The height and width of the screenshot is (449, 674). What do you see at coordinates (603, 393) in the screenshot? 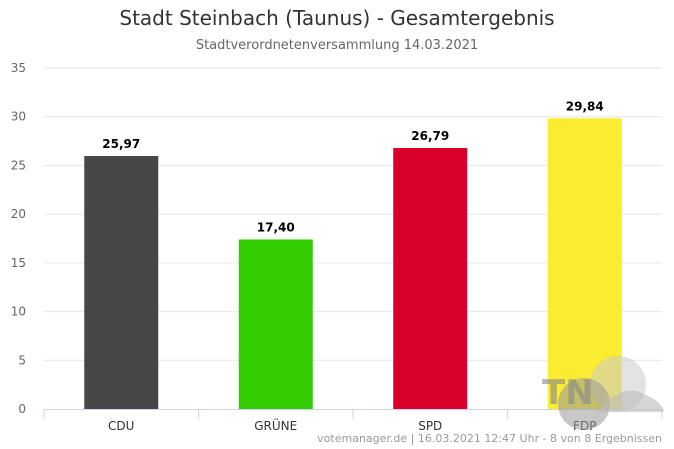
I see `tn-logo-watermark: TN` at bounding box center [603, 393].